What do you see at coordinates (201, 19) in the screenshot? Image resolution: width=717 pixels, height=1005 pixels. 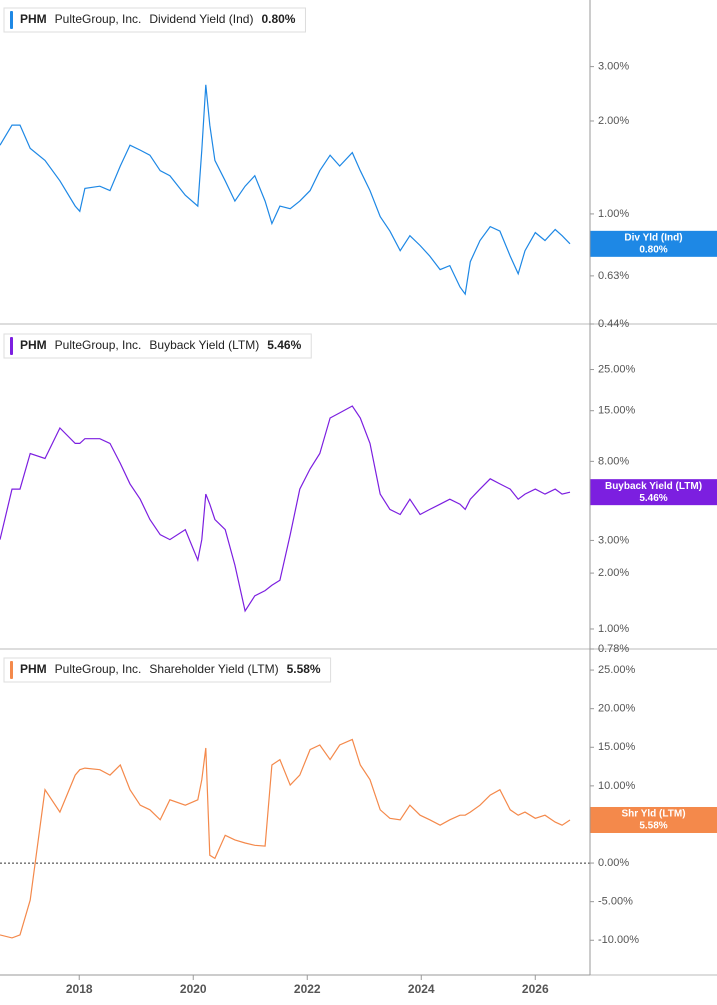 I see `legend-text: Dividend Yield (Ind)` at bounding box center [201, 19].